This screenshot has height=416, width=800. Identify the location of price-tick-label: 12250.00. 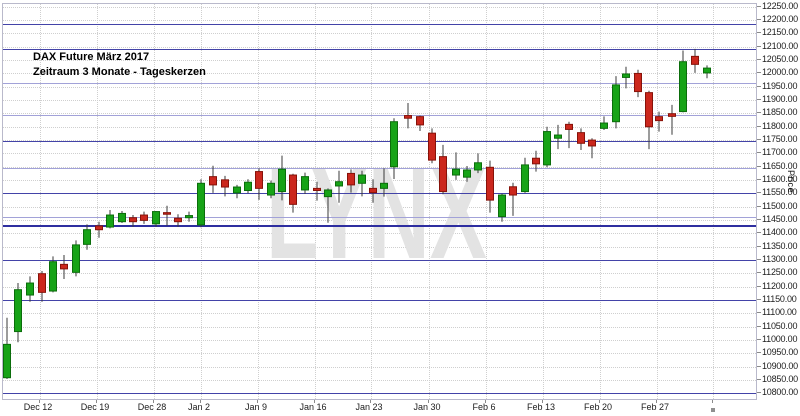
(780, 5).